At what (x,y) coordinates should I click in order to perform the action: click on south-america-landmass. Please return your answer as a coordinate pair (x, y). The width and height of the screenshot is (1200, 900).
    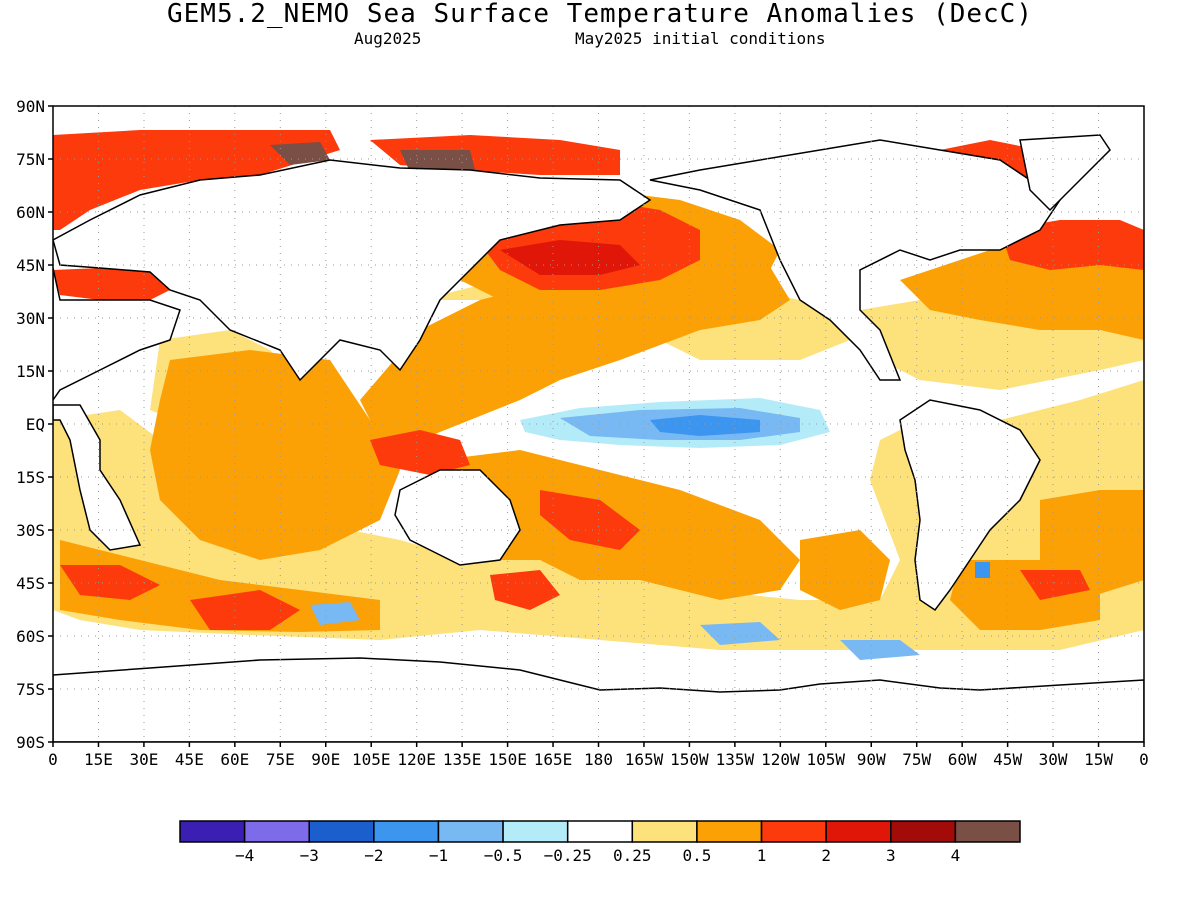
    Looking at the image, I should click on (970, 505).